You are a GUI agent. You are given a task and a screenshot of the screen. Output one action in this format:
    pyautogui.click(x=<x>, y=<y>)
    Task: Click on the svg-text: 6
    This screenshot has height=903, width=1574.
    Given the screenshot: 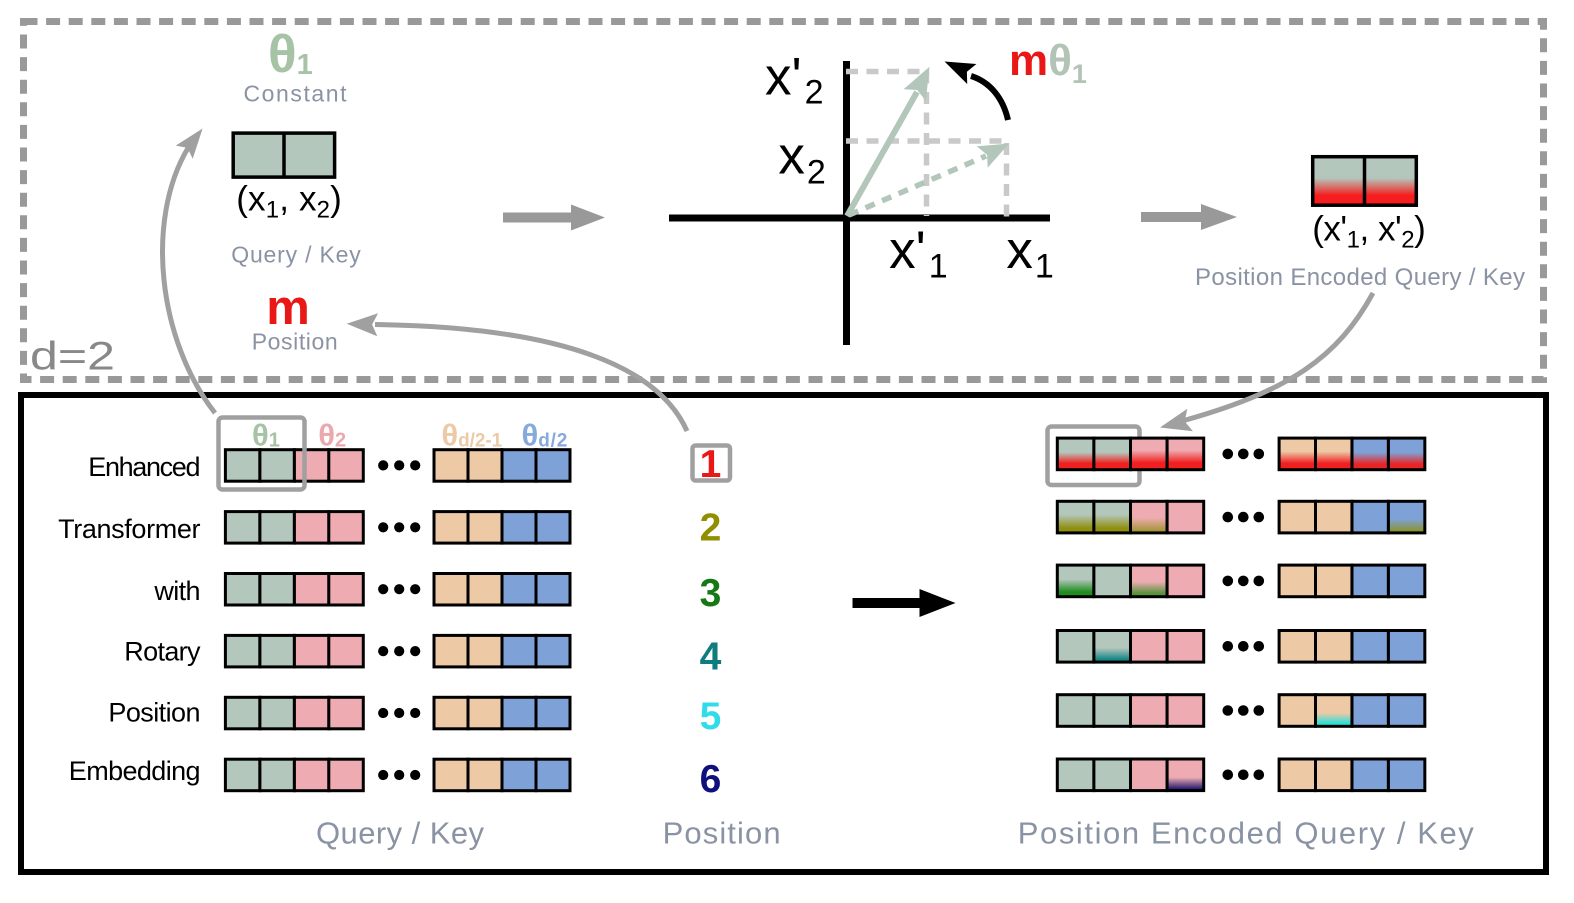 What is the action you would take?
    pyautogui.click(x=711, y=779)
    